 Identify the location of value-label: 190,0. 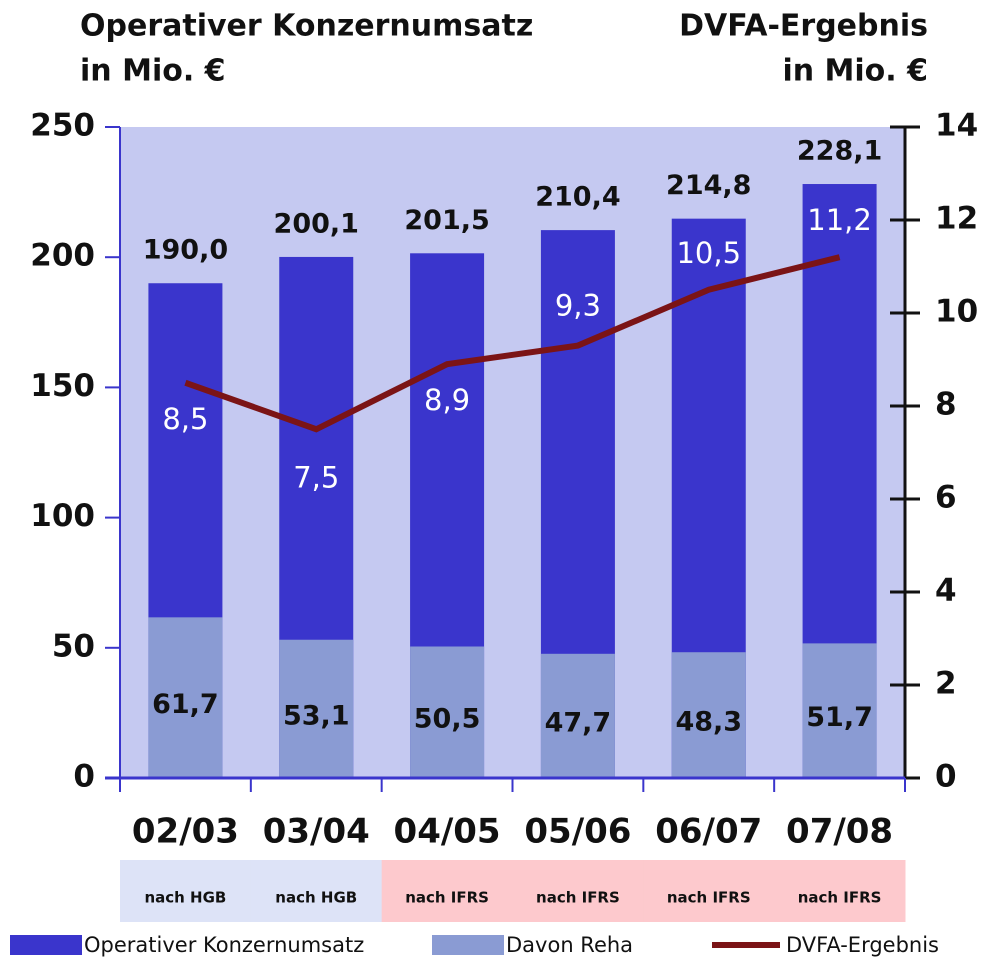
(185, 250).